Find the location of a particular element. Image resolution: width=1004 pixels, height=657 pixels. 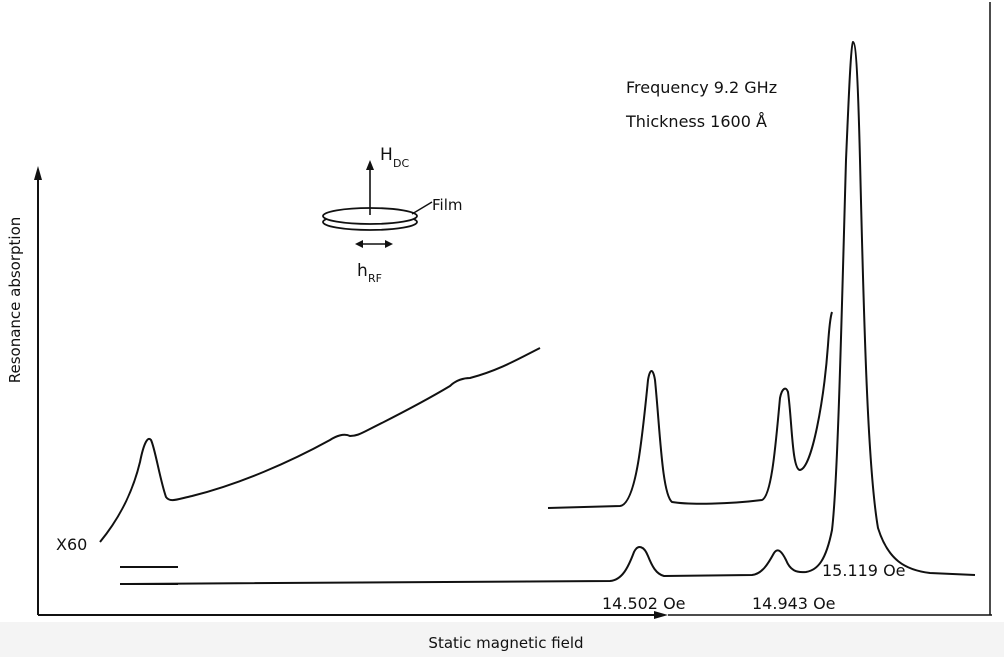

bottom-strip is located at coordinates (502, 639).